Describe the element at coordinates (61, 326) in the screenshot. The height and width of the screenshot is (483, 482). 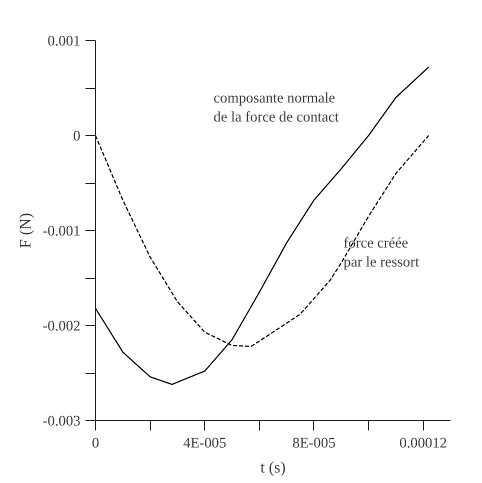
I see `y-tick-label: -0.002` at that location.